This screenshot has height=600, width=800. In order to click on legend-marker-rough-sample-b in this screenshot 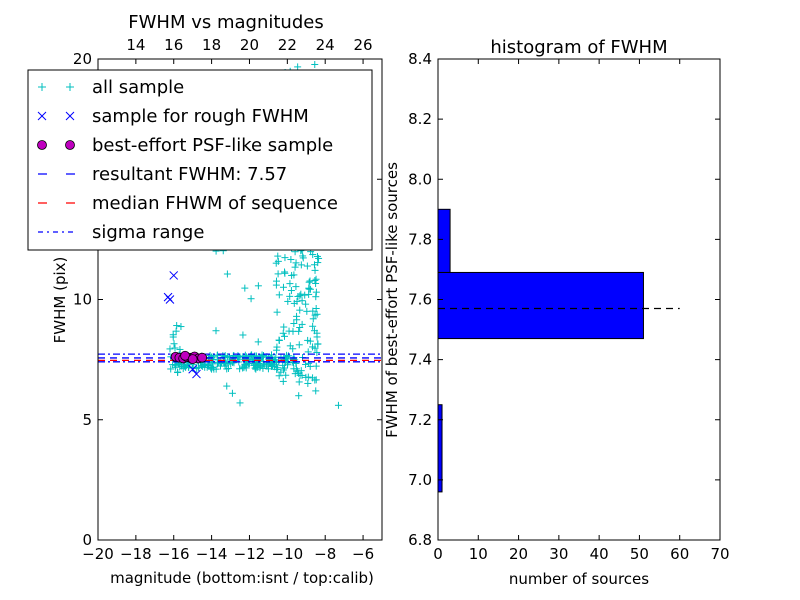, I will do `click(42, 116)`.